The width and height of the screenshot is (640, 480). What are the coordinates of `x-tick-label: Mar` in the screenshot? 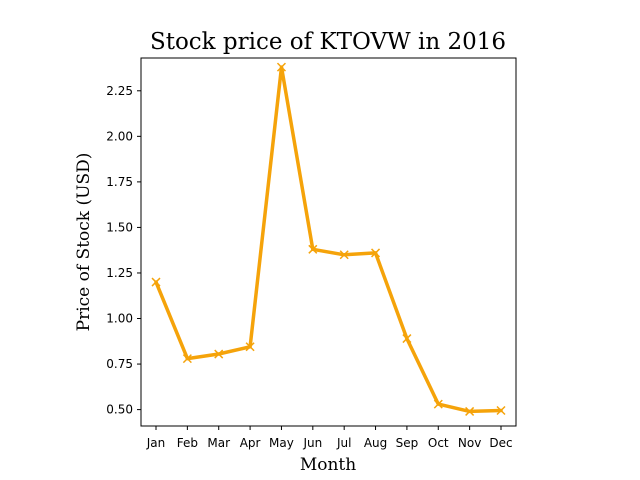 It's located at (218, 443).